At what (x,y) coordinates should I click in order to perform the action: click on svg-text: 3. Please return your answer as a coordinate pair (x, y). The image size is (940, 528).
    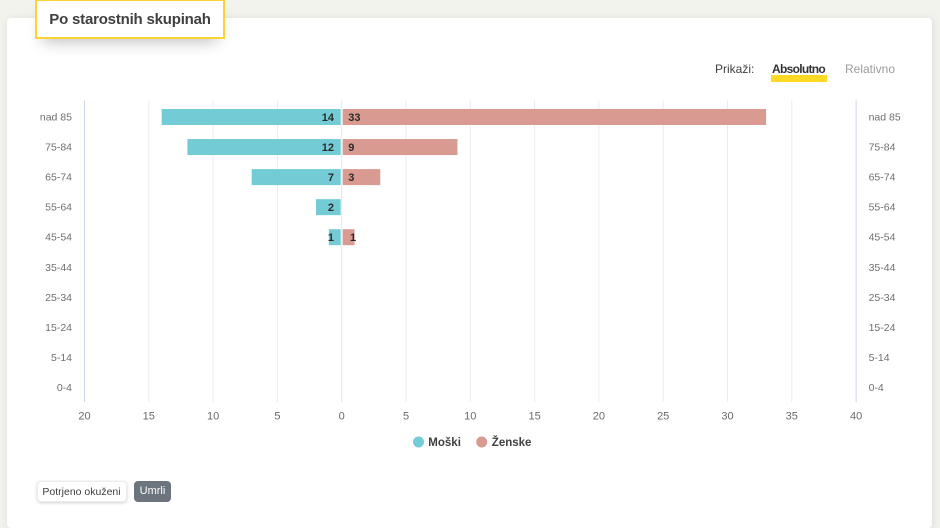
    Looking at the image, I should click on (351, 178).